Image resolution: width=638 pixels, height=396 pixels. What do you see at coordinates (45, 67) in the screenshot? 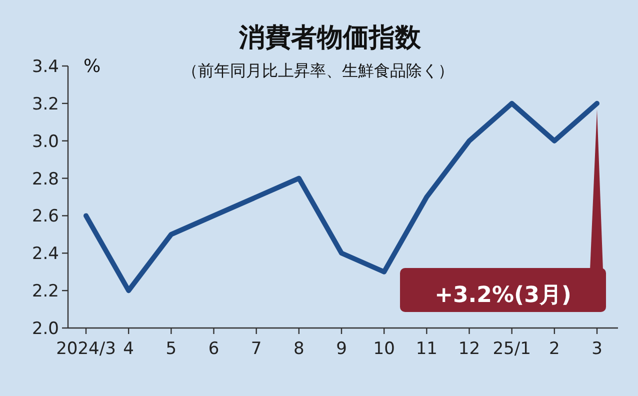
I see `y-tick-label: 3.4` at bounding box center [45, 67].